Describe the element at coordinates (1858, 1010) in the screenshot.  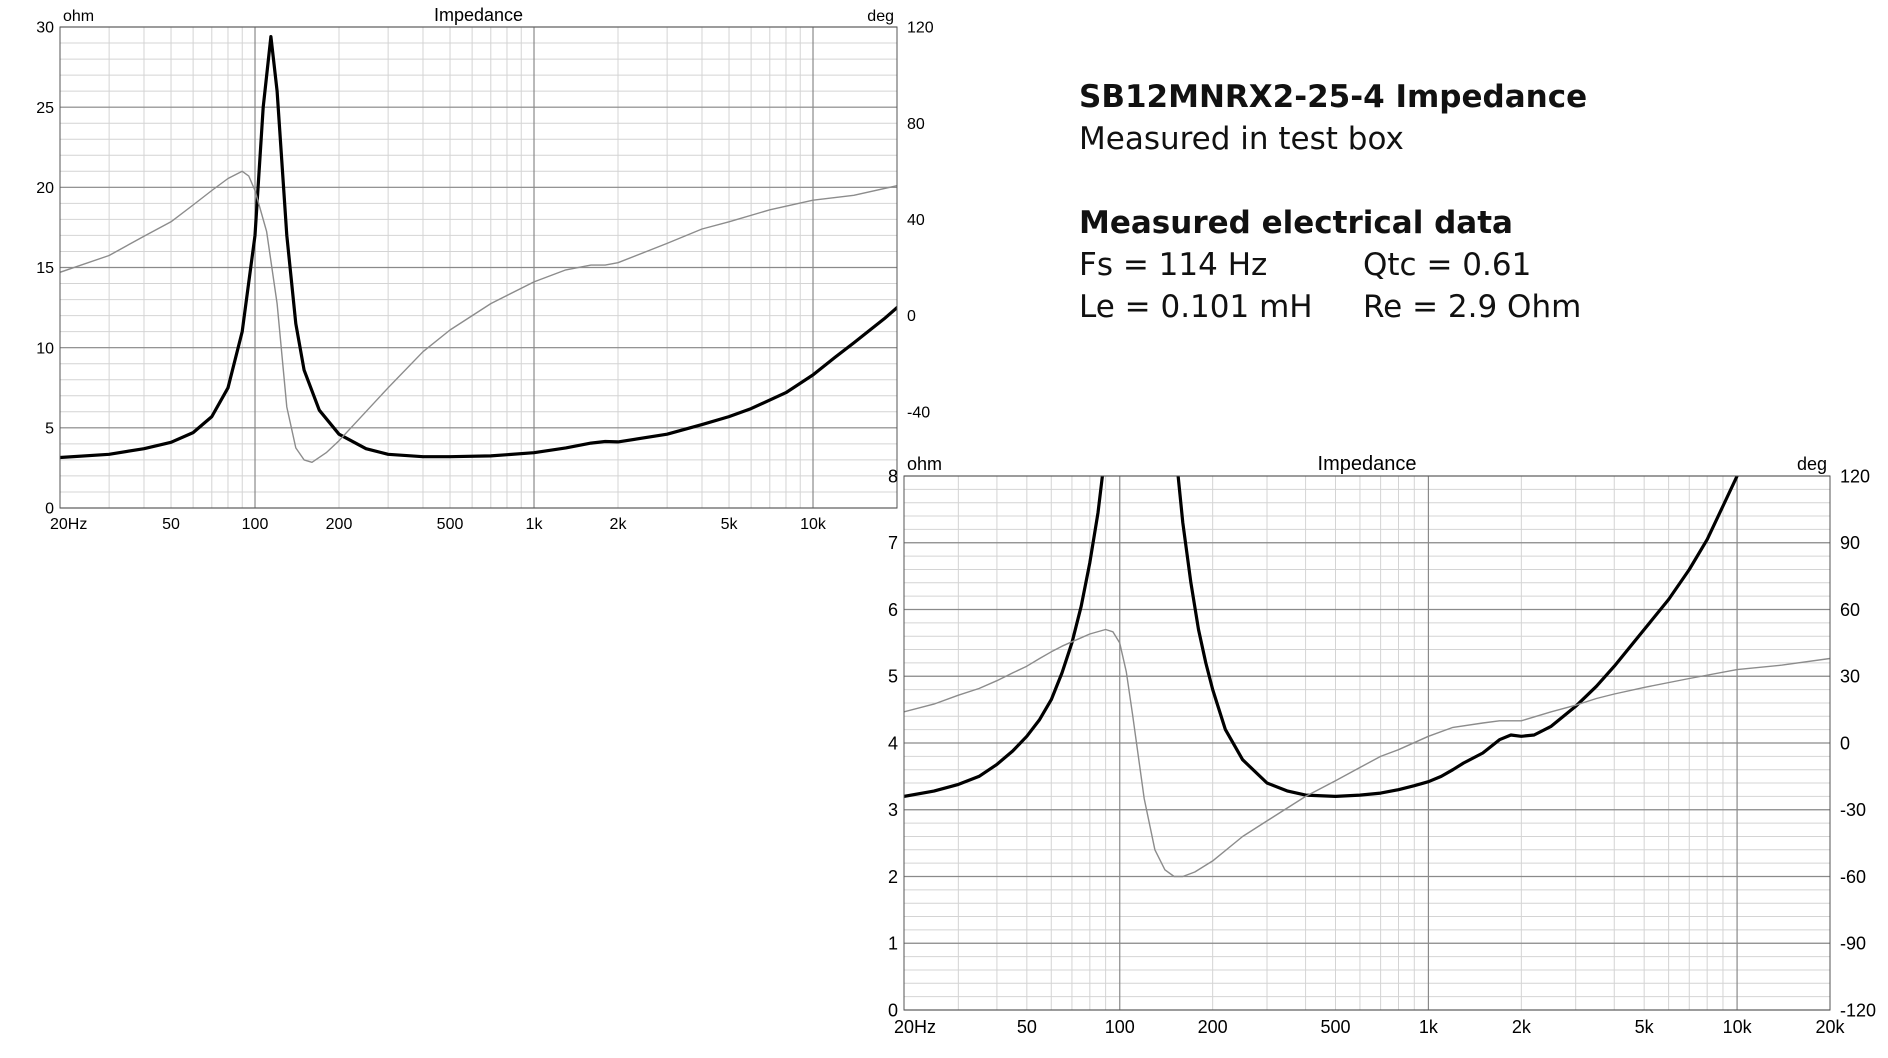
I see `y-right-tick-label: -120` at that location.